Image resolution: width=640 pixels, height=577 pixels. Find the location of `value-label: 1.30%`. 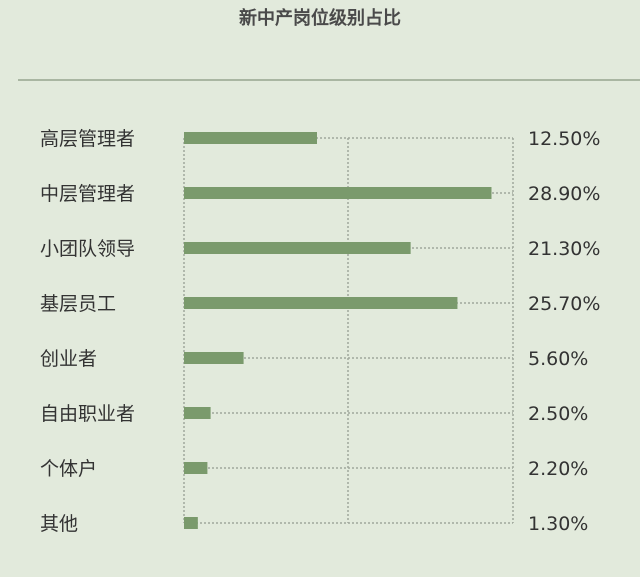

value-label: 1.30% is located at coordinates (558, 524).